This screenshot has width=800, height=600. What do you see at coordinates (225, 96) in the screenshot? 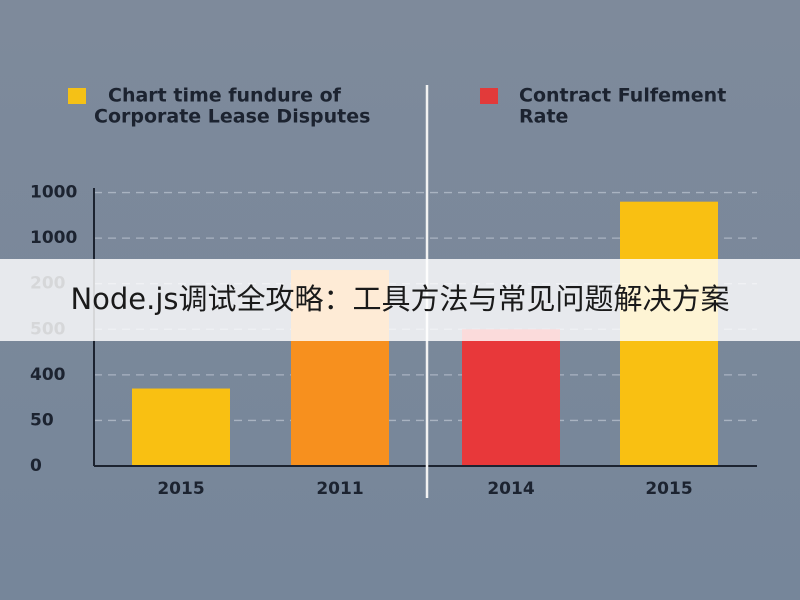
I see `legend-label: Chart time fundure of` at bounding box center [225, 96].